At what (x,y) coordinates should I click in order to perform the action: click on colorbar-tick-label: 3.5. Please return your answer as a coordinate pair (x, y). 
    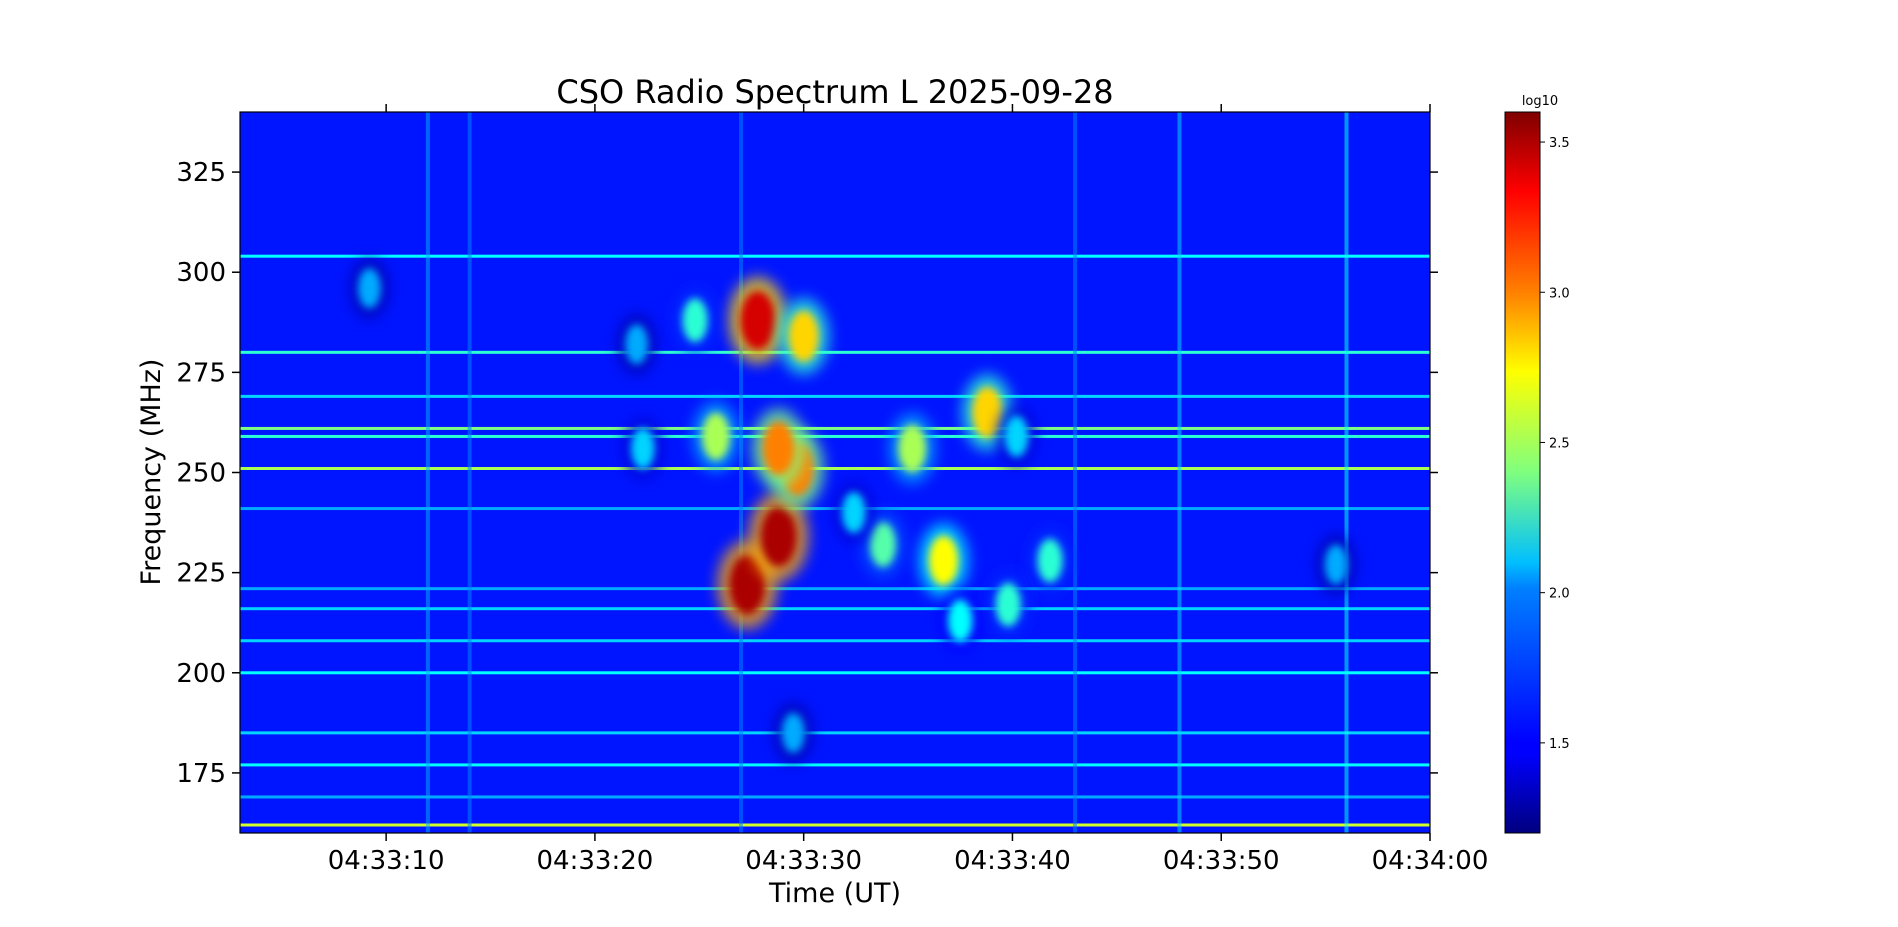
    Looking at the image, I should click on (1559, 143).